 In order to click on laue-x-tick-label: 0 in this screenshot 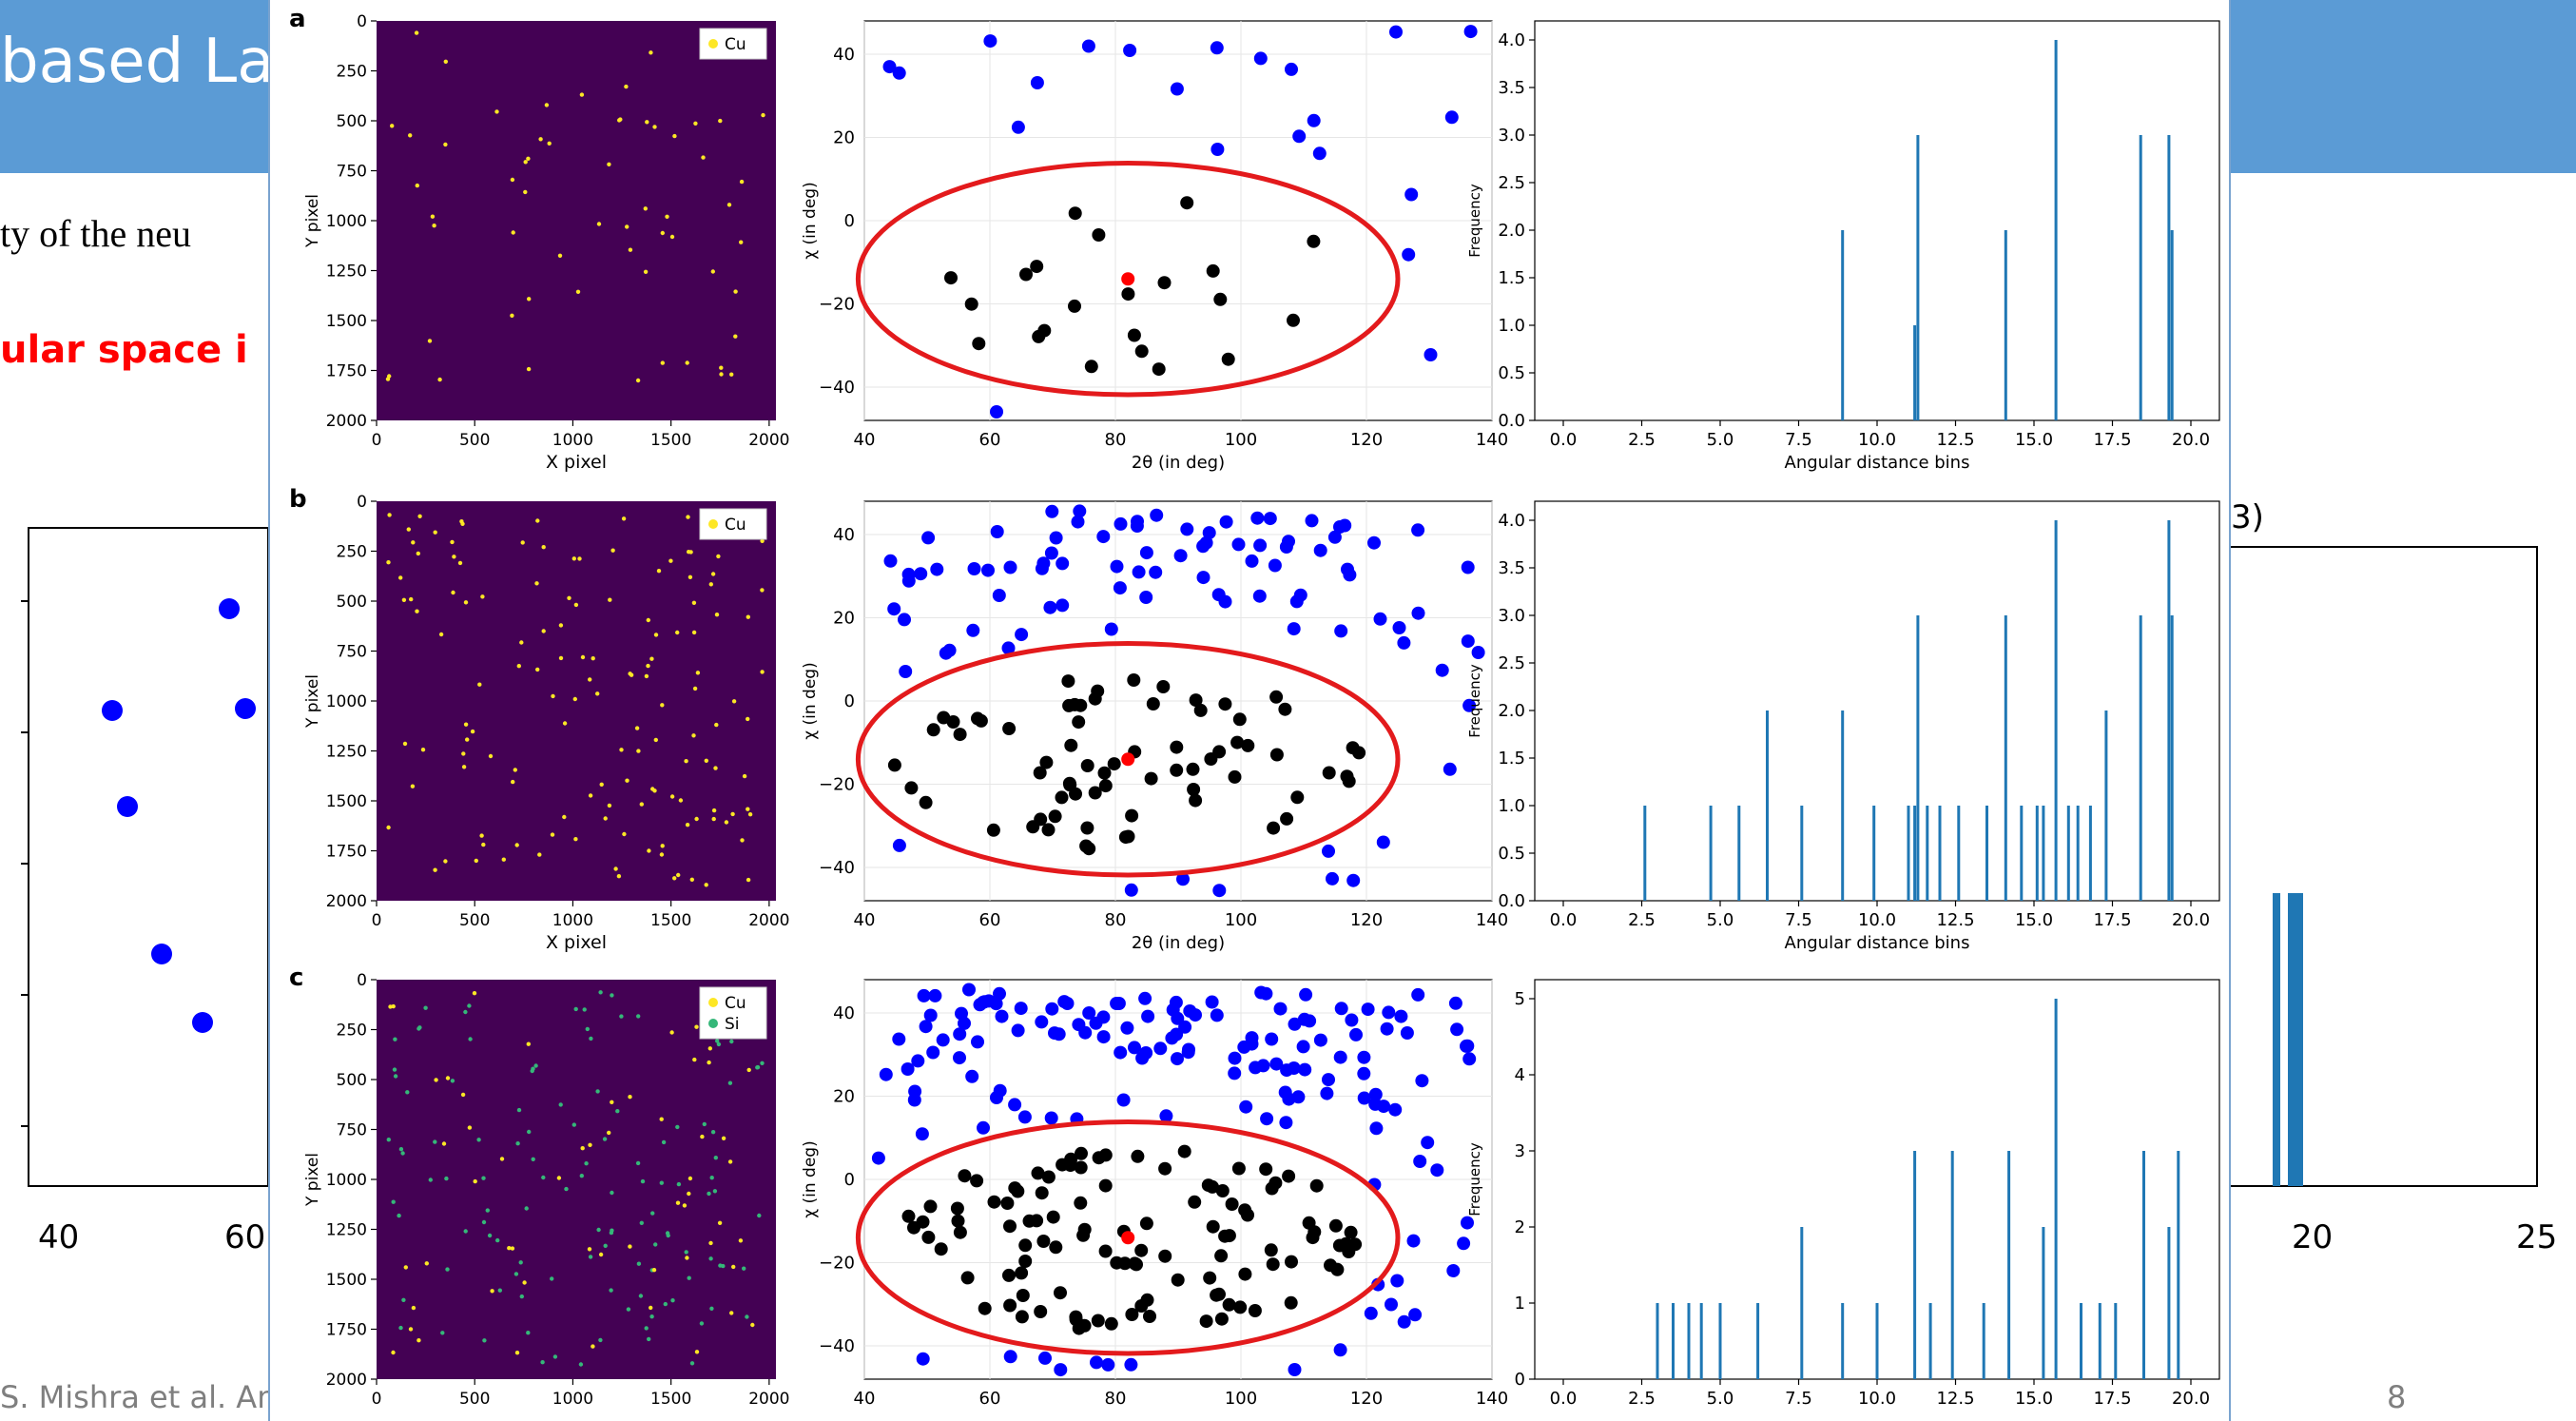, I will do `click(377, 1399)`.